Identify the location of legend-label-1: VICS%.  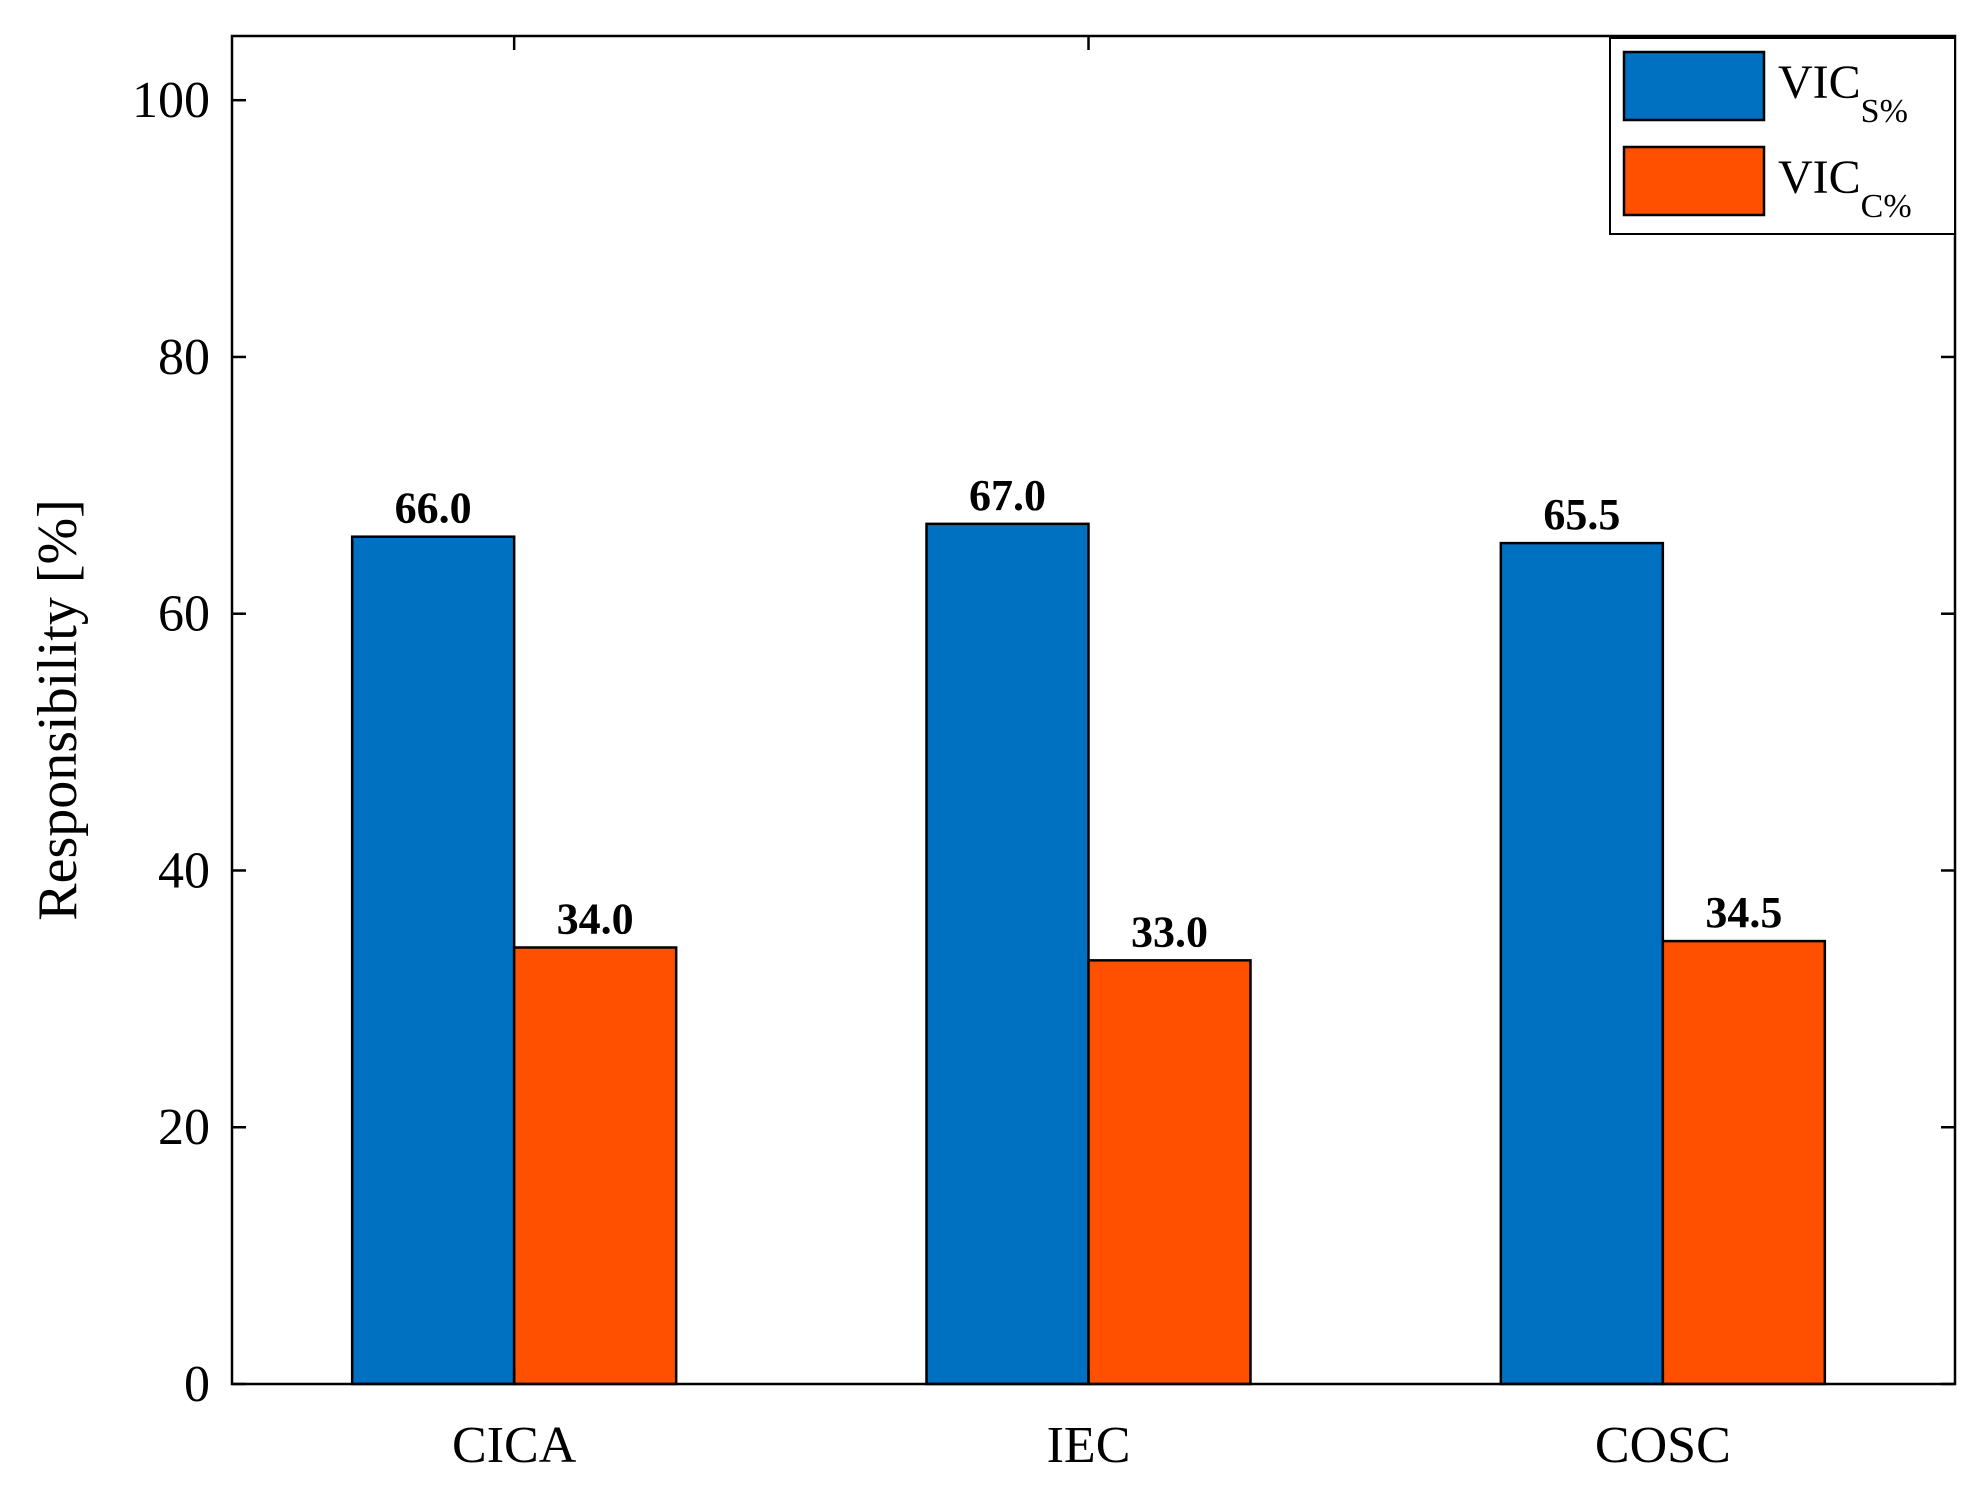
(1843, 93).